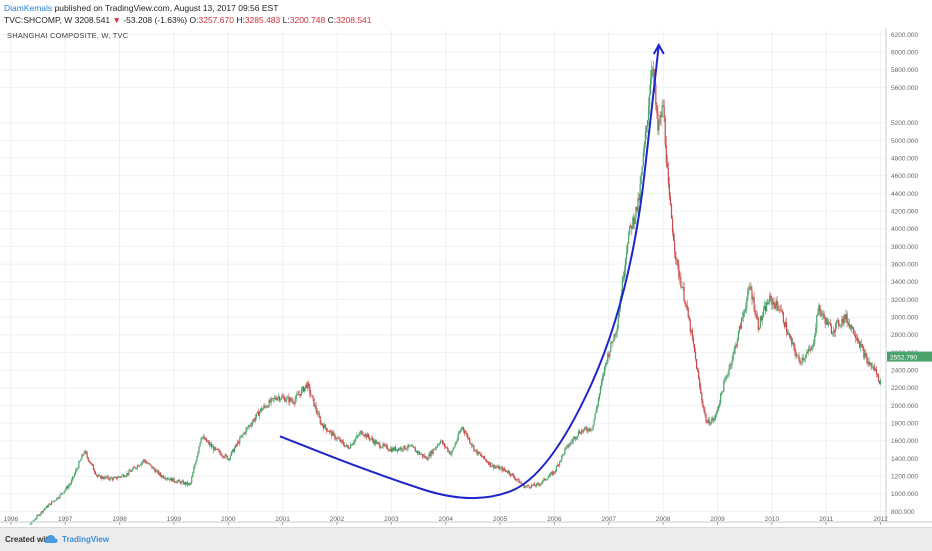 The image size is (932, 551). I want to click on x-tick-label: 1998, so click(119, 519).